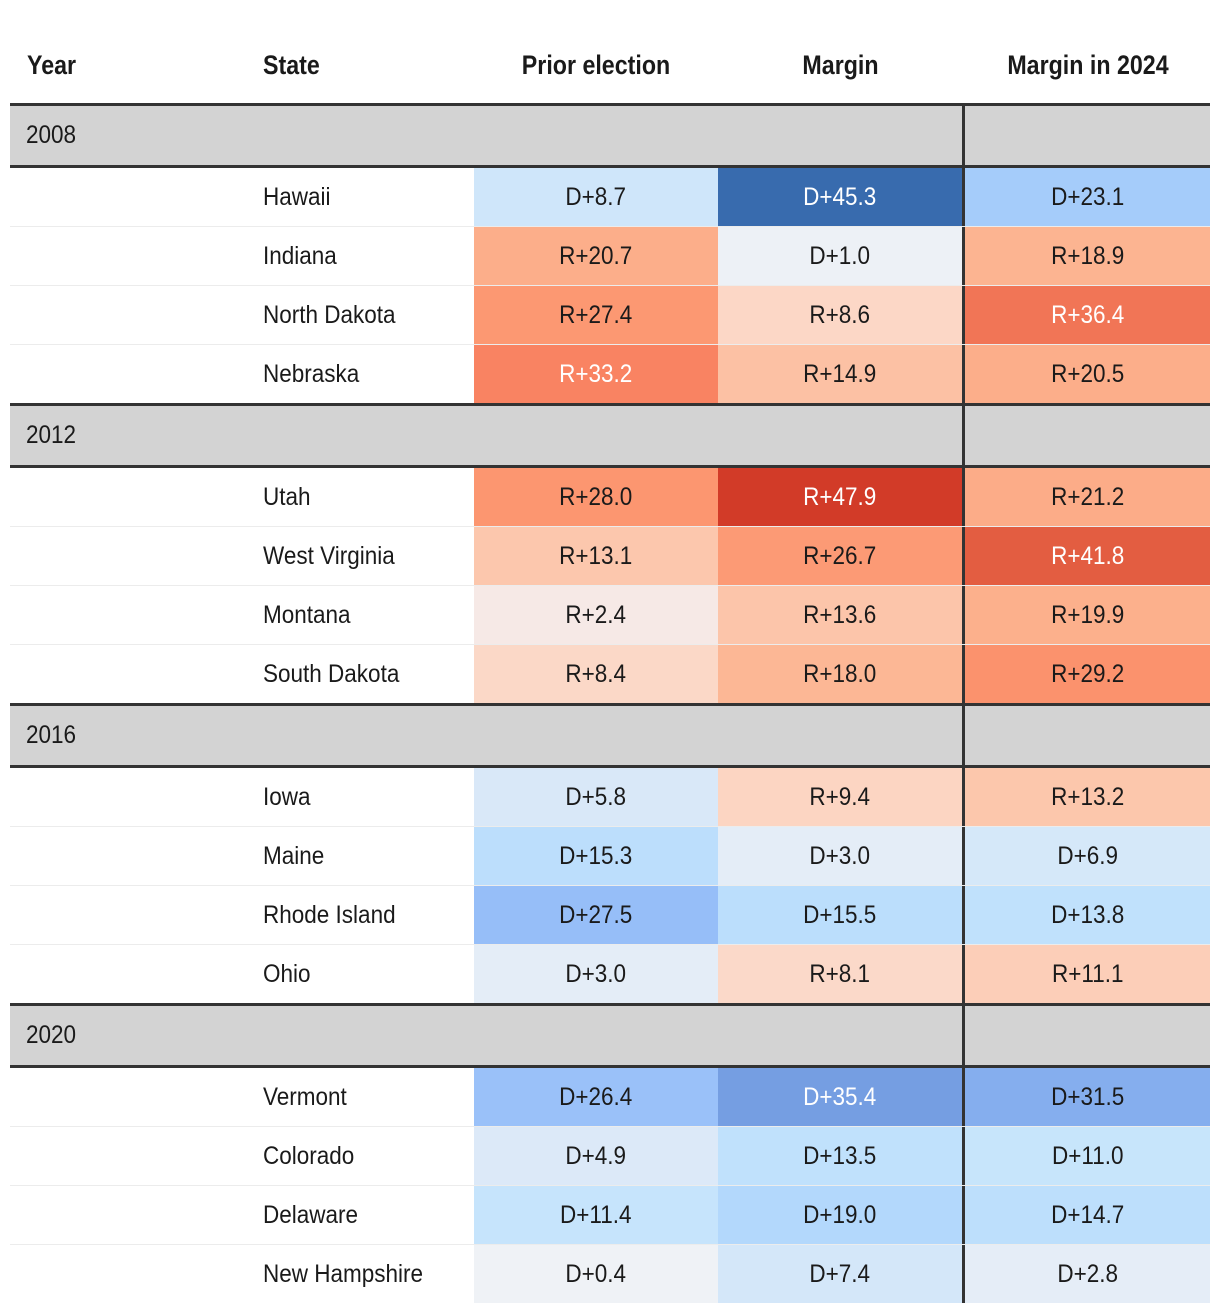  I want to click on margin-cell: D+3.0, so click(840, 856).